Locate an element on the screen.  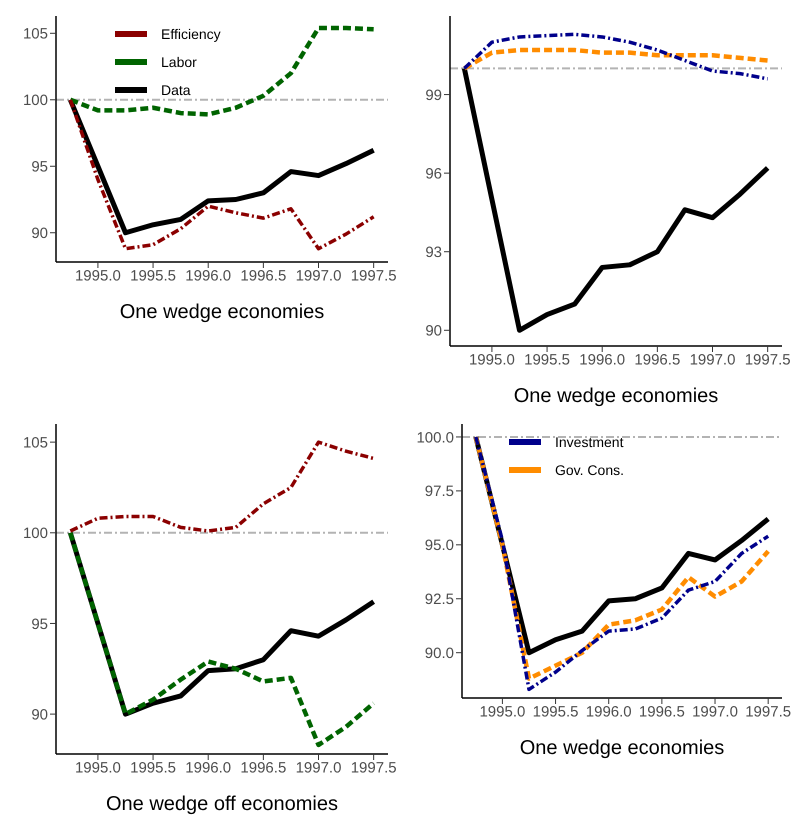
y-tick-label: 97.5 is located at coordinates (439, 491).